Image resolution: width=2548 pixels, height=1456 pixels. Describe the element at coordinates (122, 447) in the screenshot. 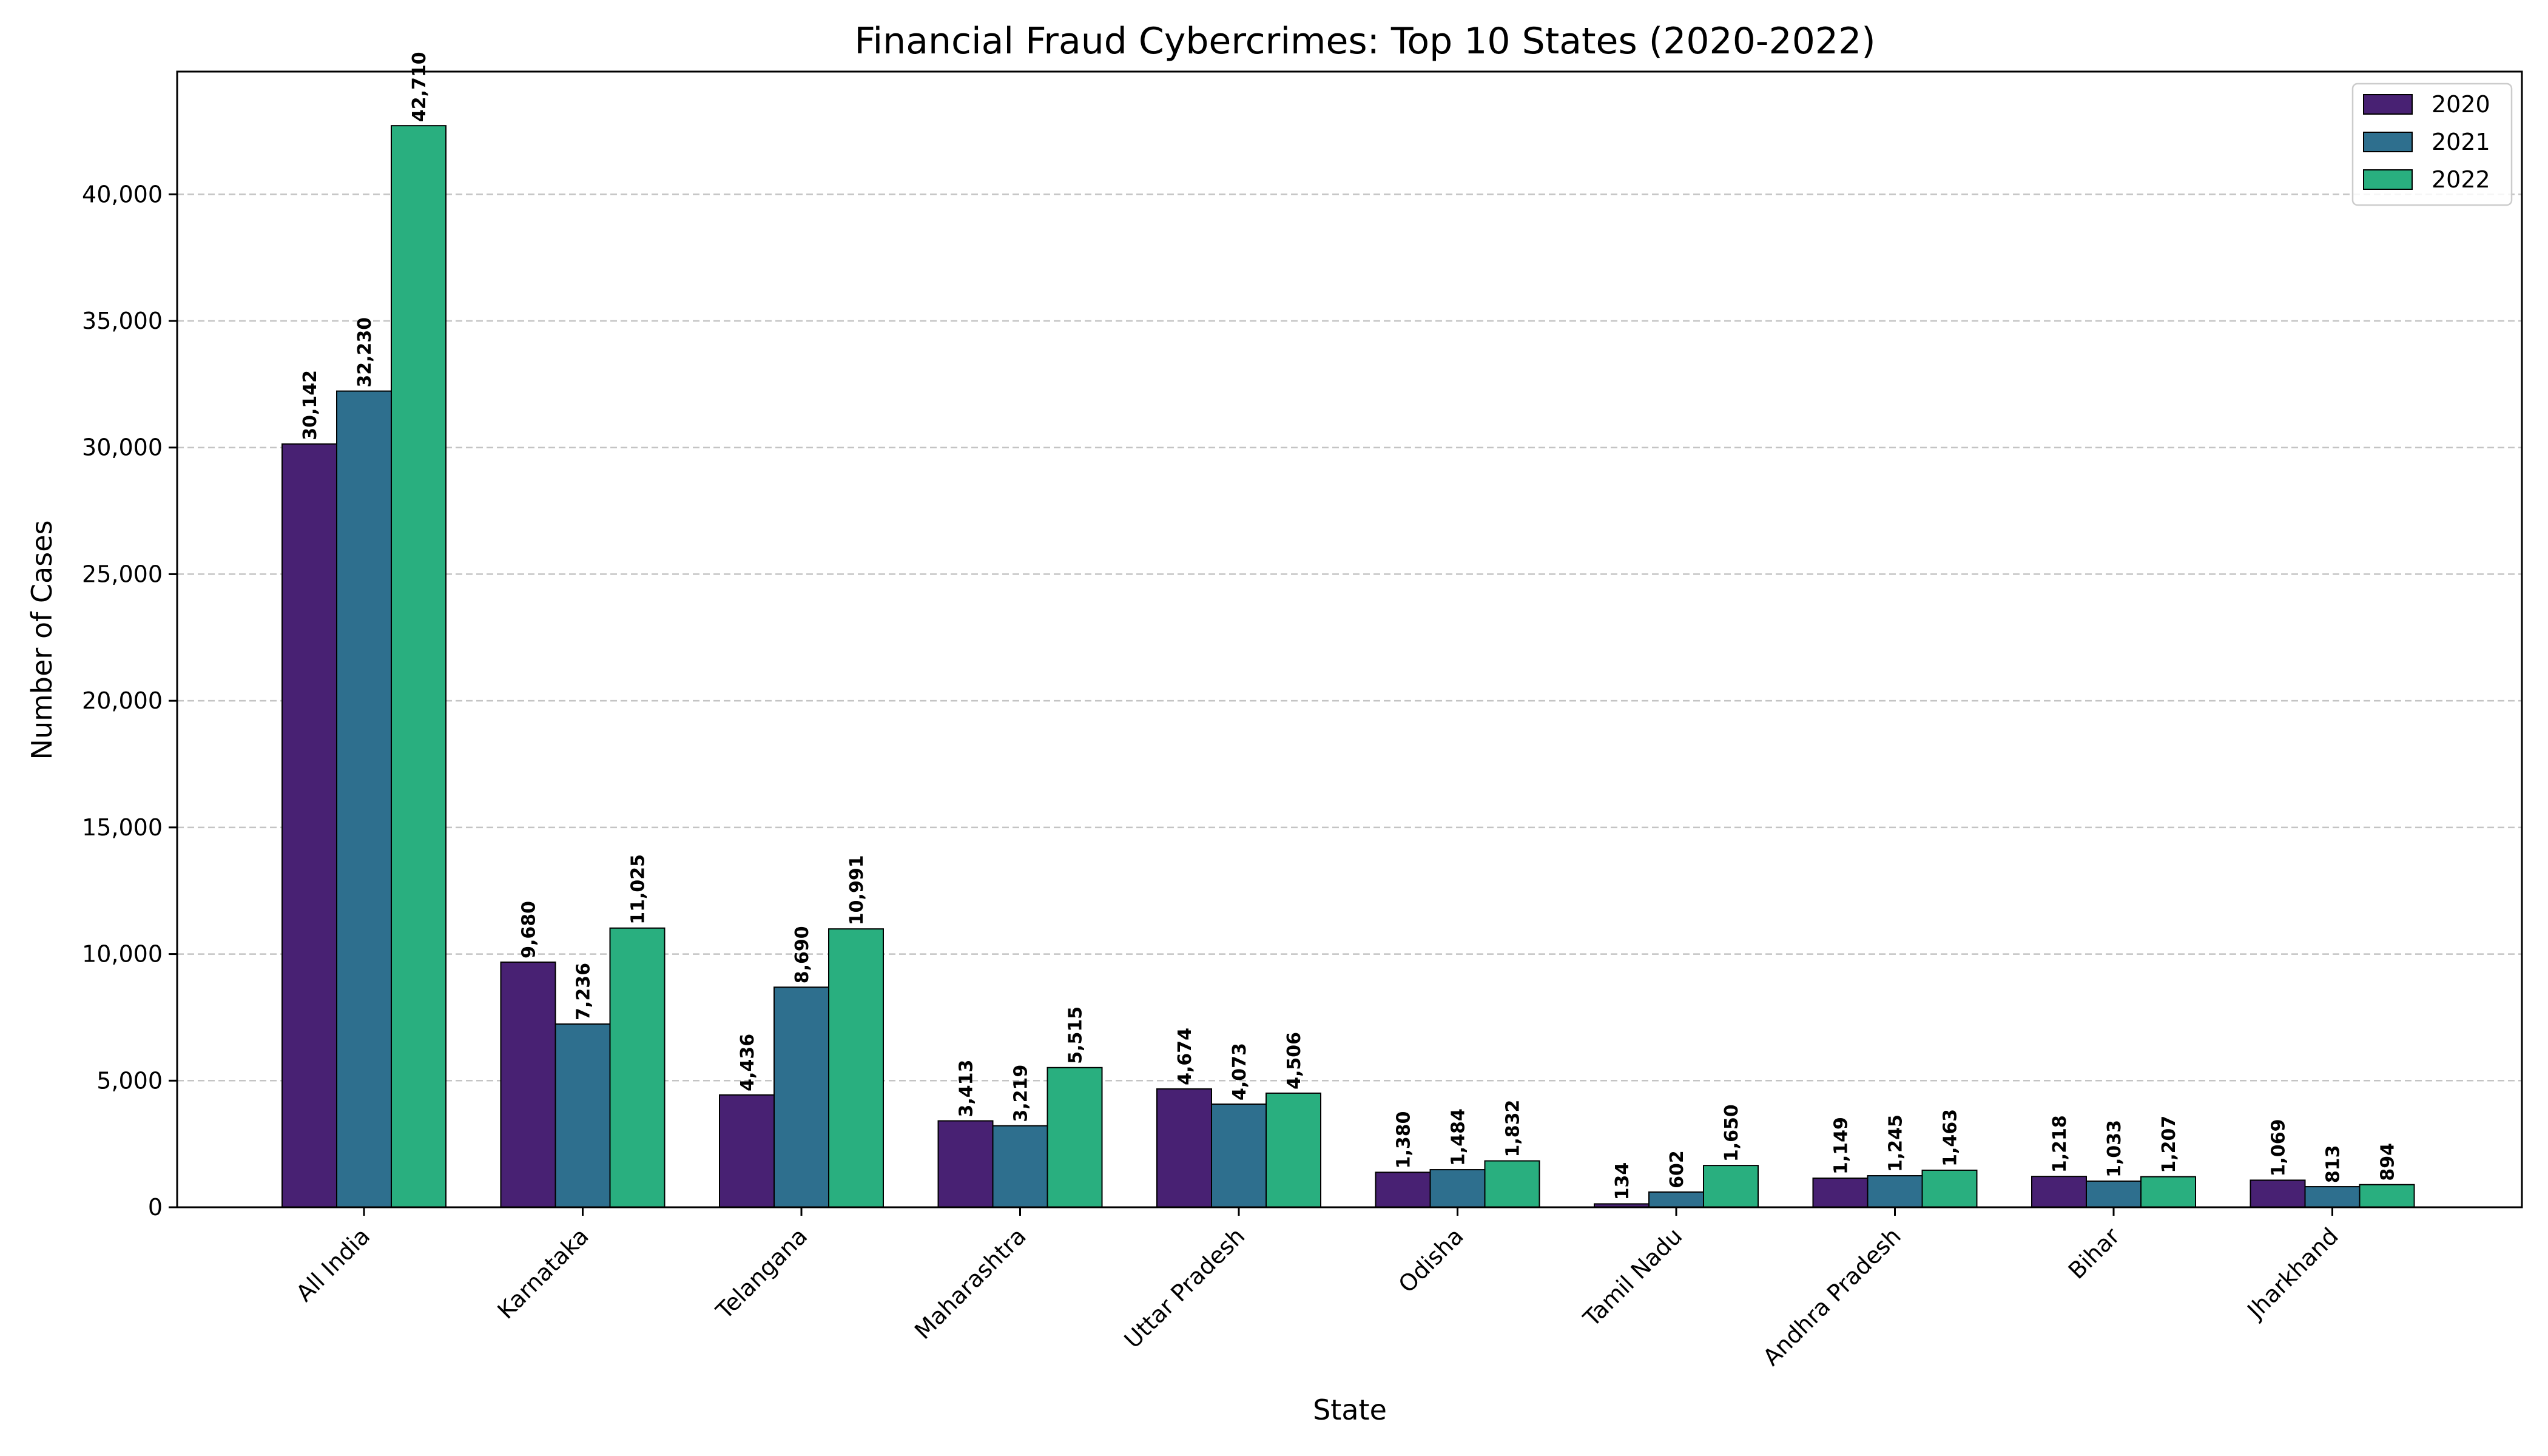

I see `y-tick-label: 30,000` at that location.